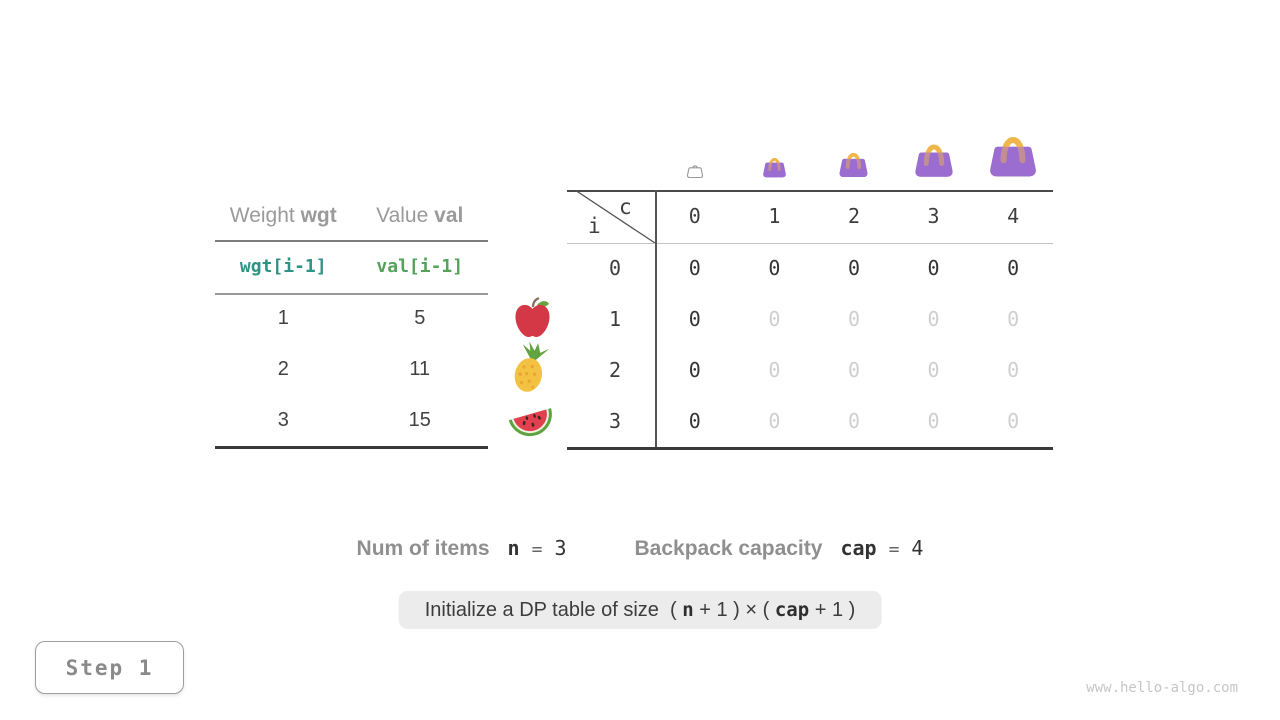 This screenshot has width=1280, height=720. I want to click on code-row-divider, so click(351, 294).